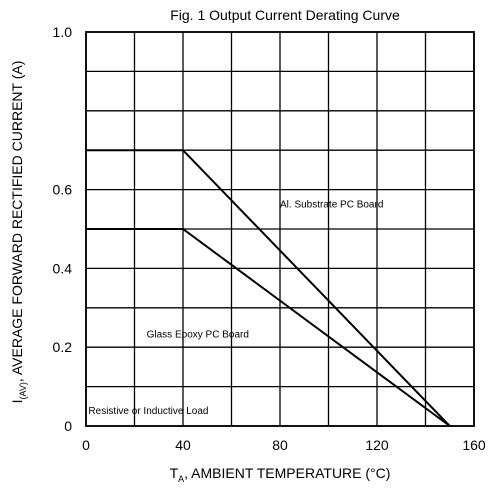  I want to click on x-axis-label: TA, AMBIENT TEMPERATURE (°C), so click(280, 474).